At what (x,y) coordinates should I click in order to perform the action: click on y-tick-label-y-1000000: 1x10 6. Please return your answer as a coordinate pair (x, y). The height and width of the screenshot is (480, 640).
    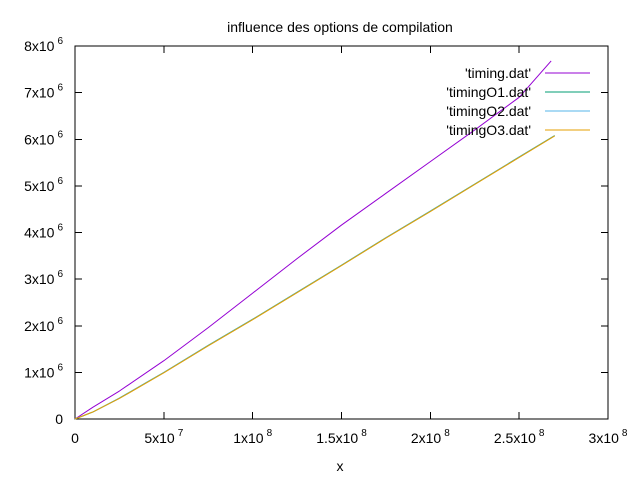
    Looking at the image, I should click on (43, 371).